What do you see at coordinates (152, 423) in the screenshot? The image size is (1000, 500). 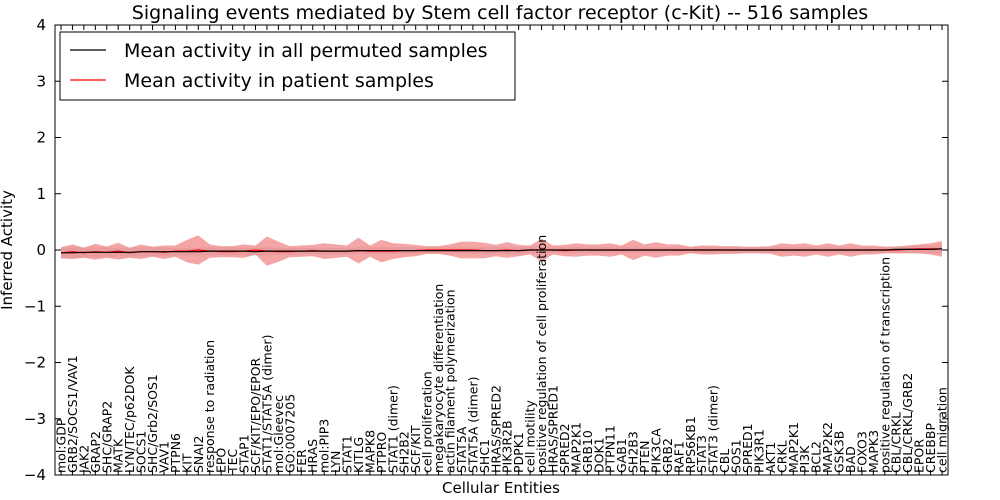 I see `x-tick-label: SHC/Grb2/SOS1` at bounding box center [152, 423].